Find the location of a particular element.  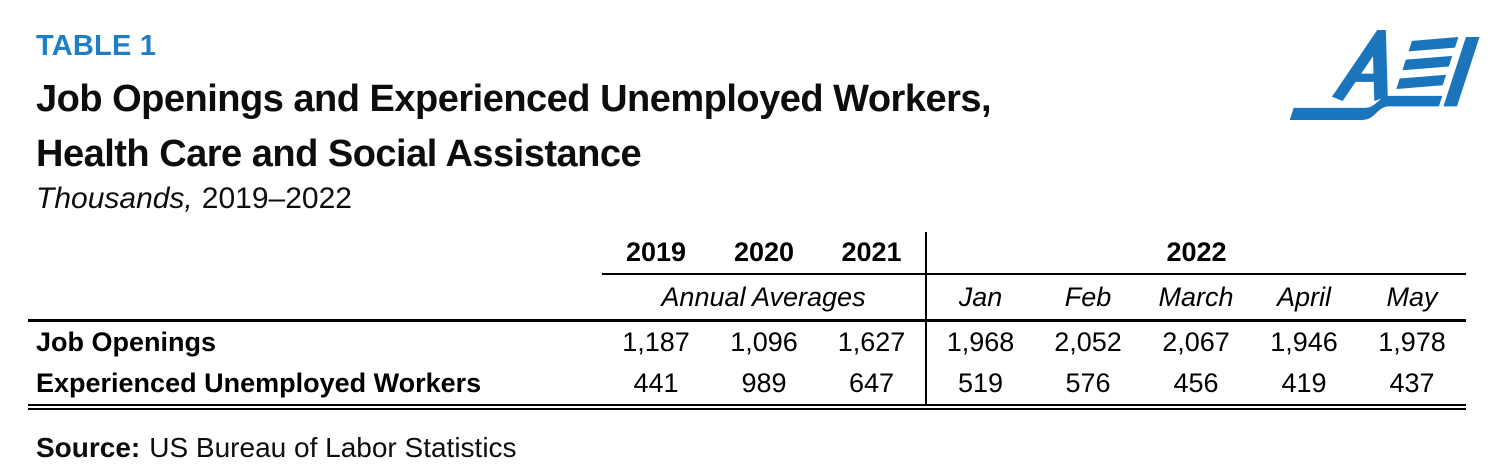

cell-value: 456 is located at coordinates (1196, 386).